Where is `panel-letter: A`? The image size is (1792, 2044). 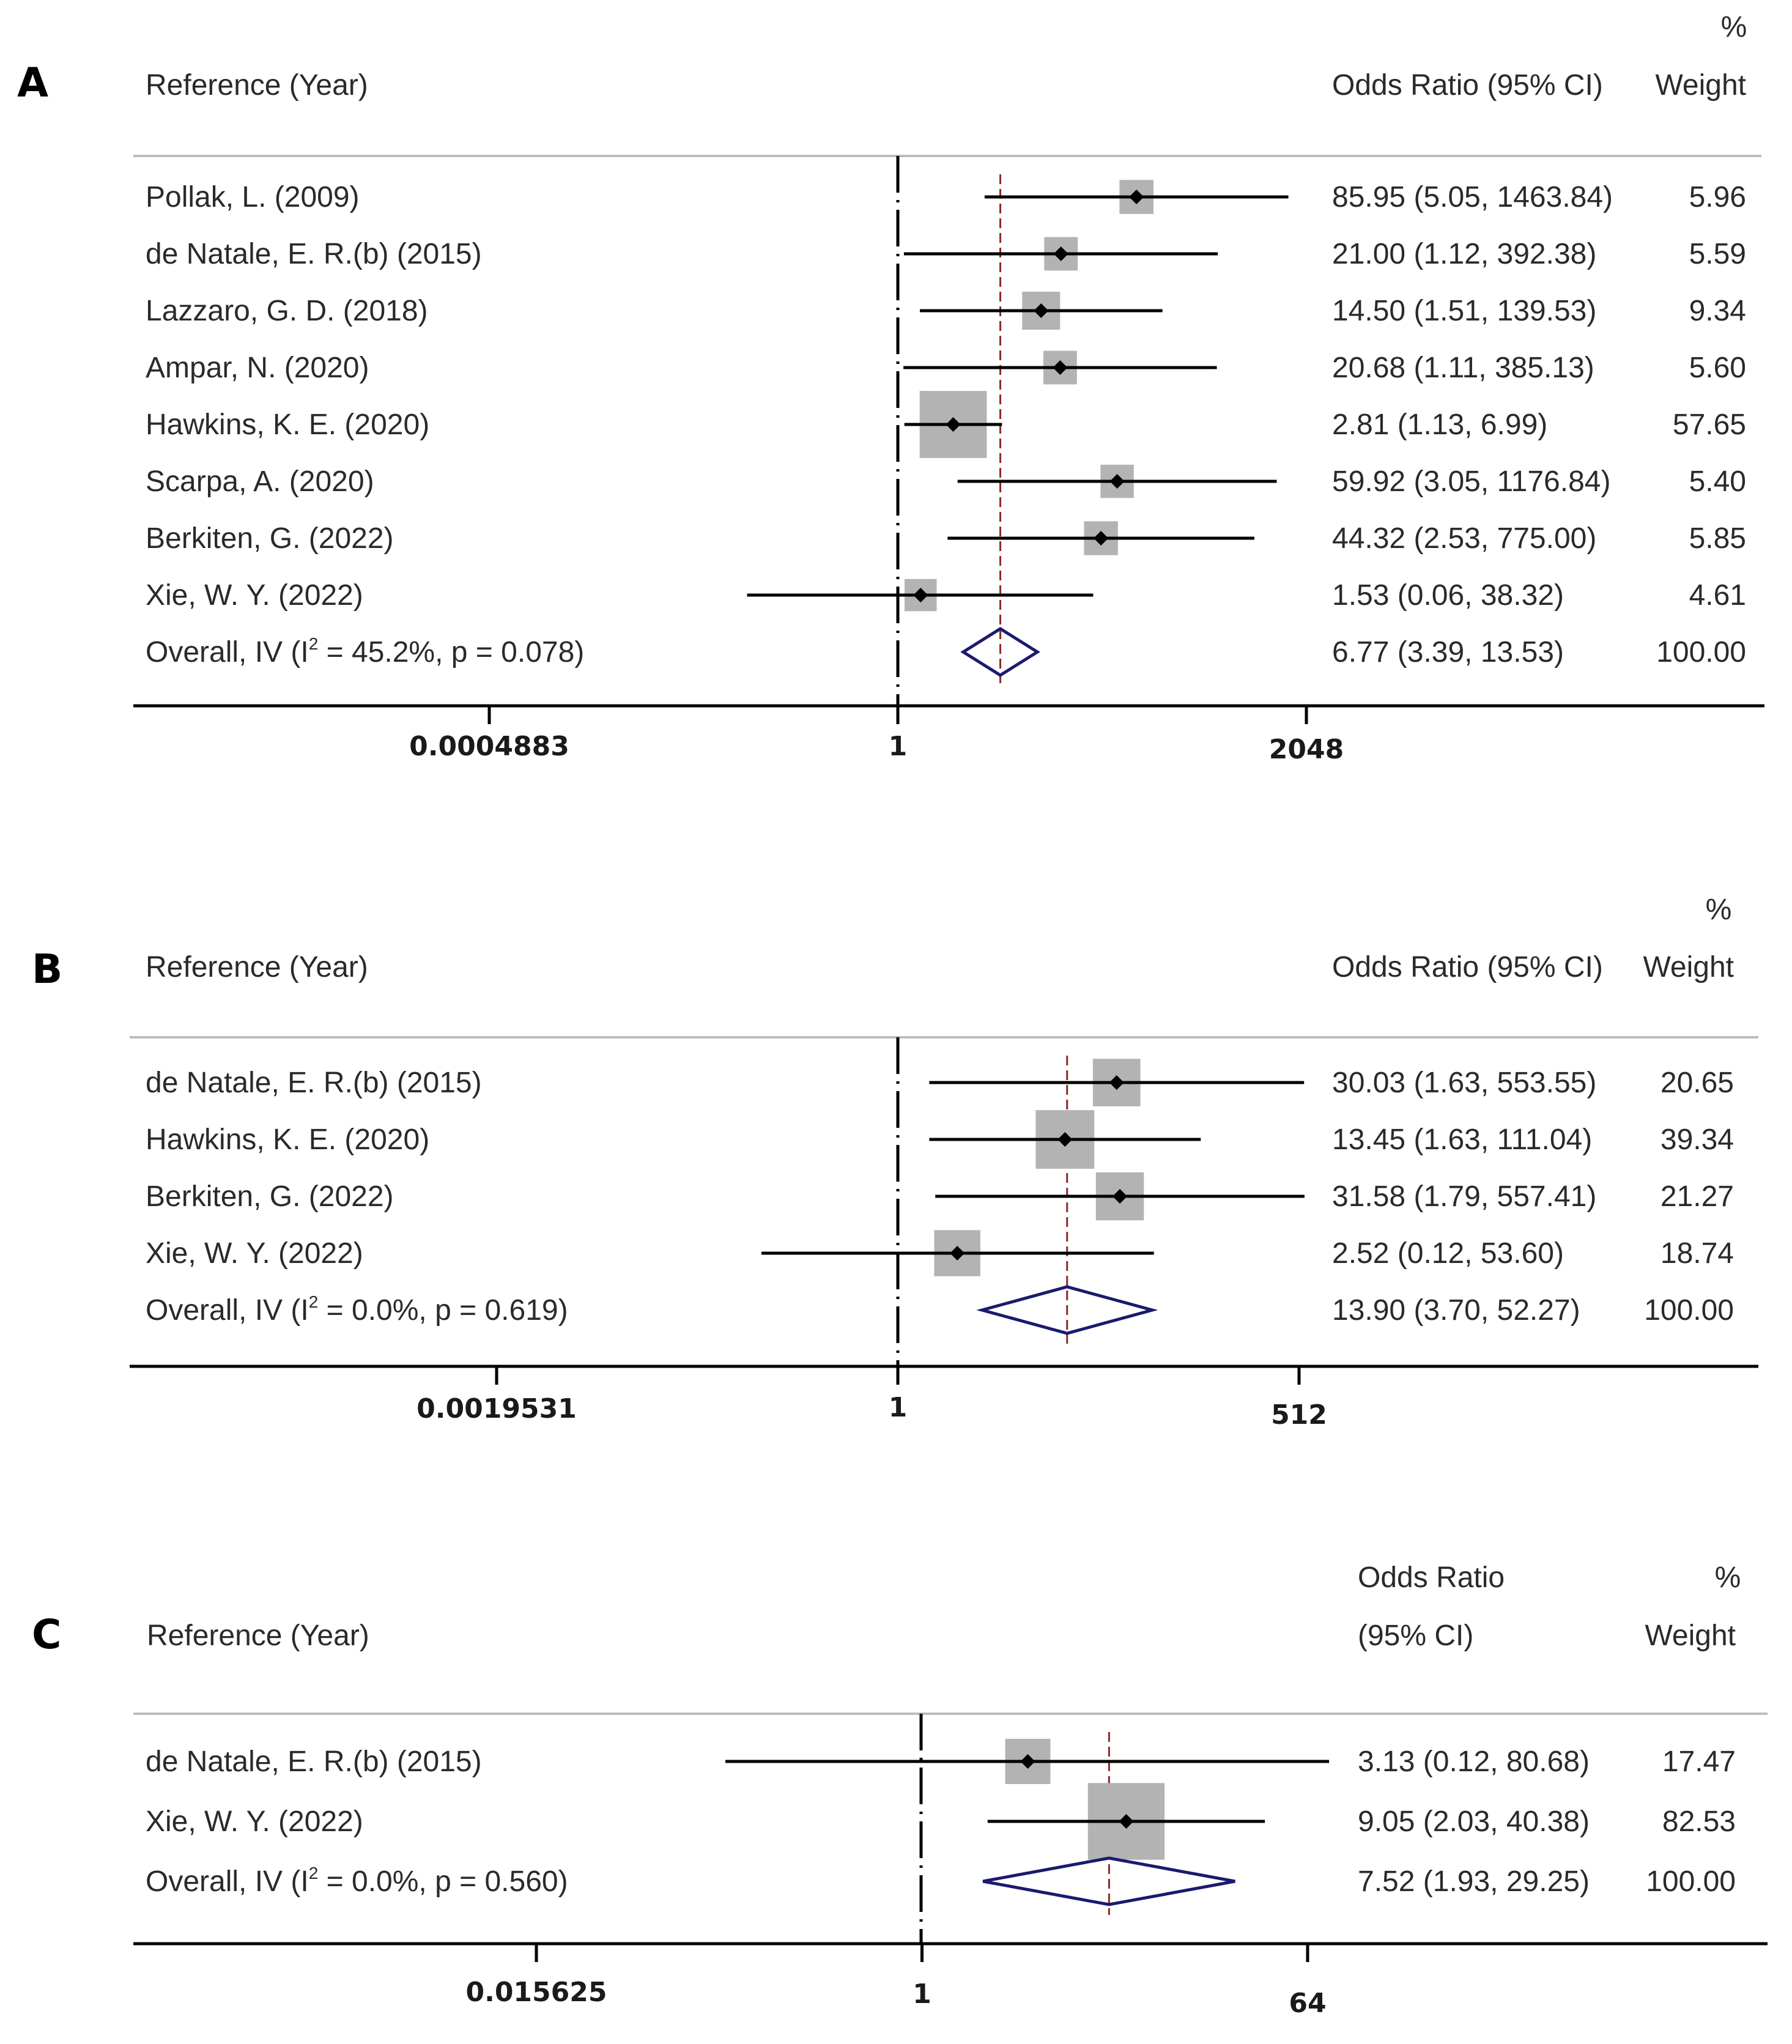 panel-letter: A is located at coordinates (32, 82).